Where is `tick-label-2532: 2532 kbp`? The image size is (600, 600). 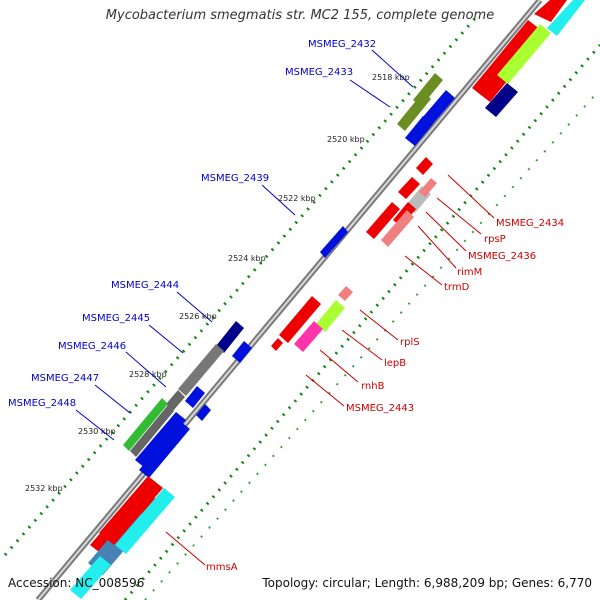 tick-label-2532: 2532 kbp is located at coordinates (44, 488).